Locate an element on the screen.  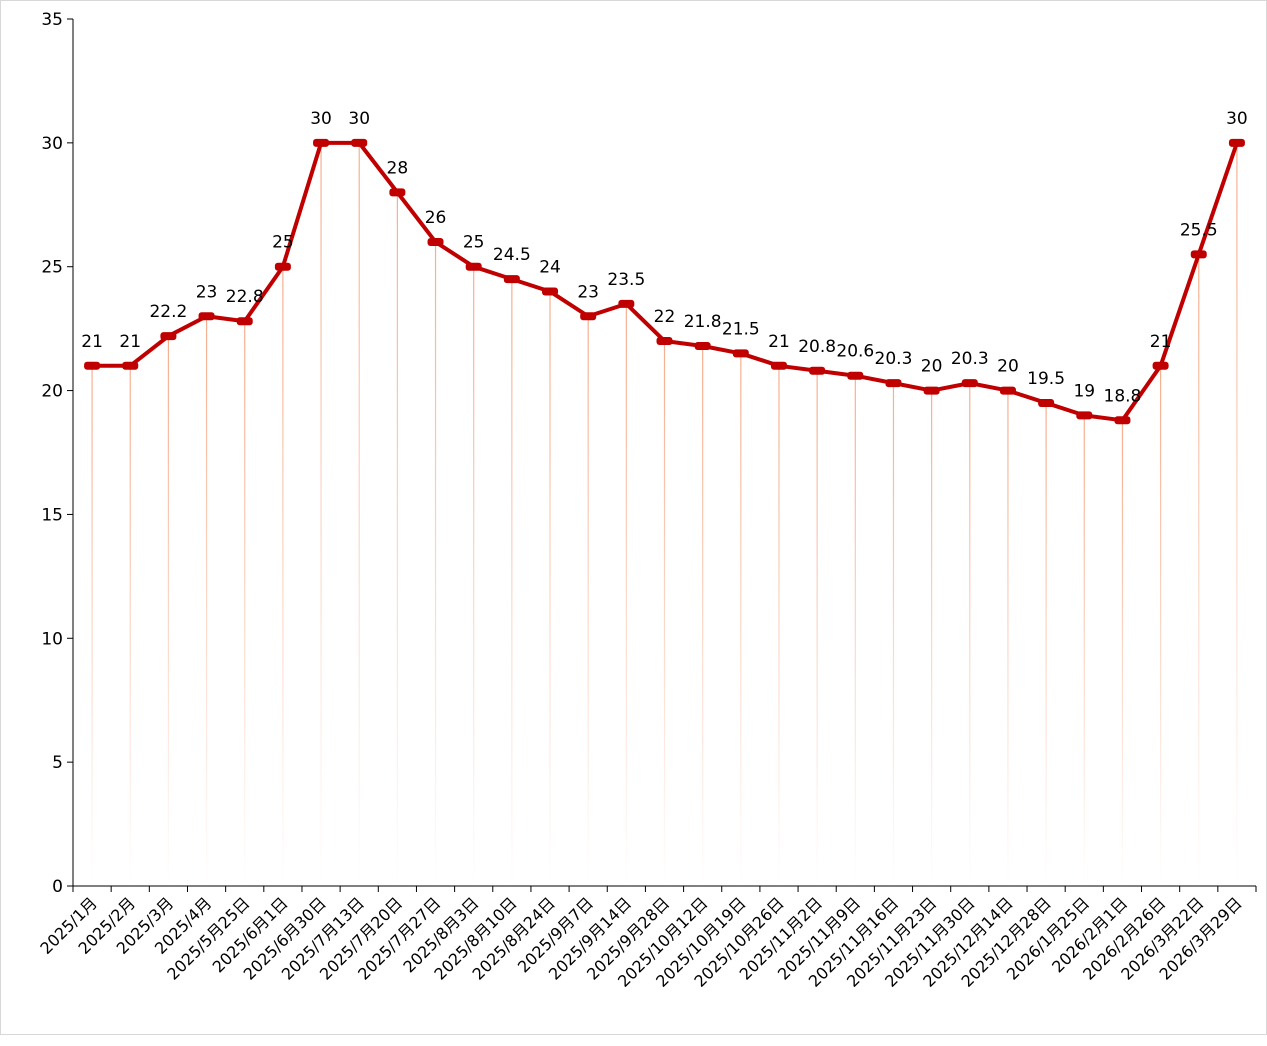
data-label: 20.6 is located at coordinates (855, 352).